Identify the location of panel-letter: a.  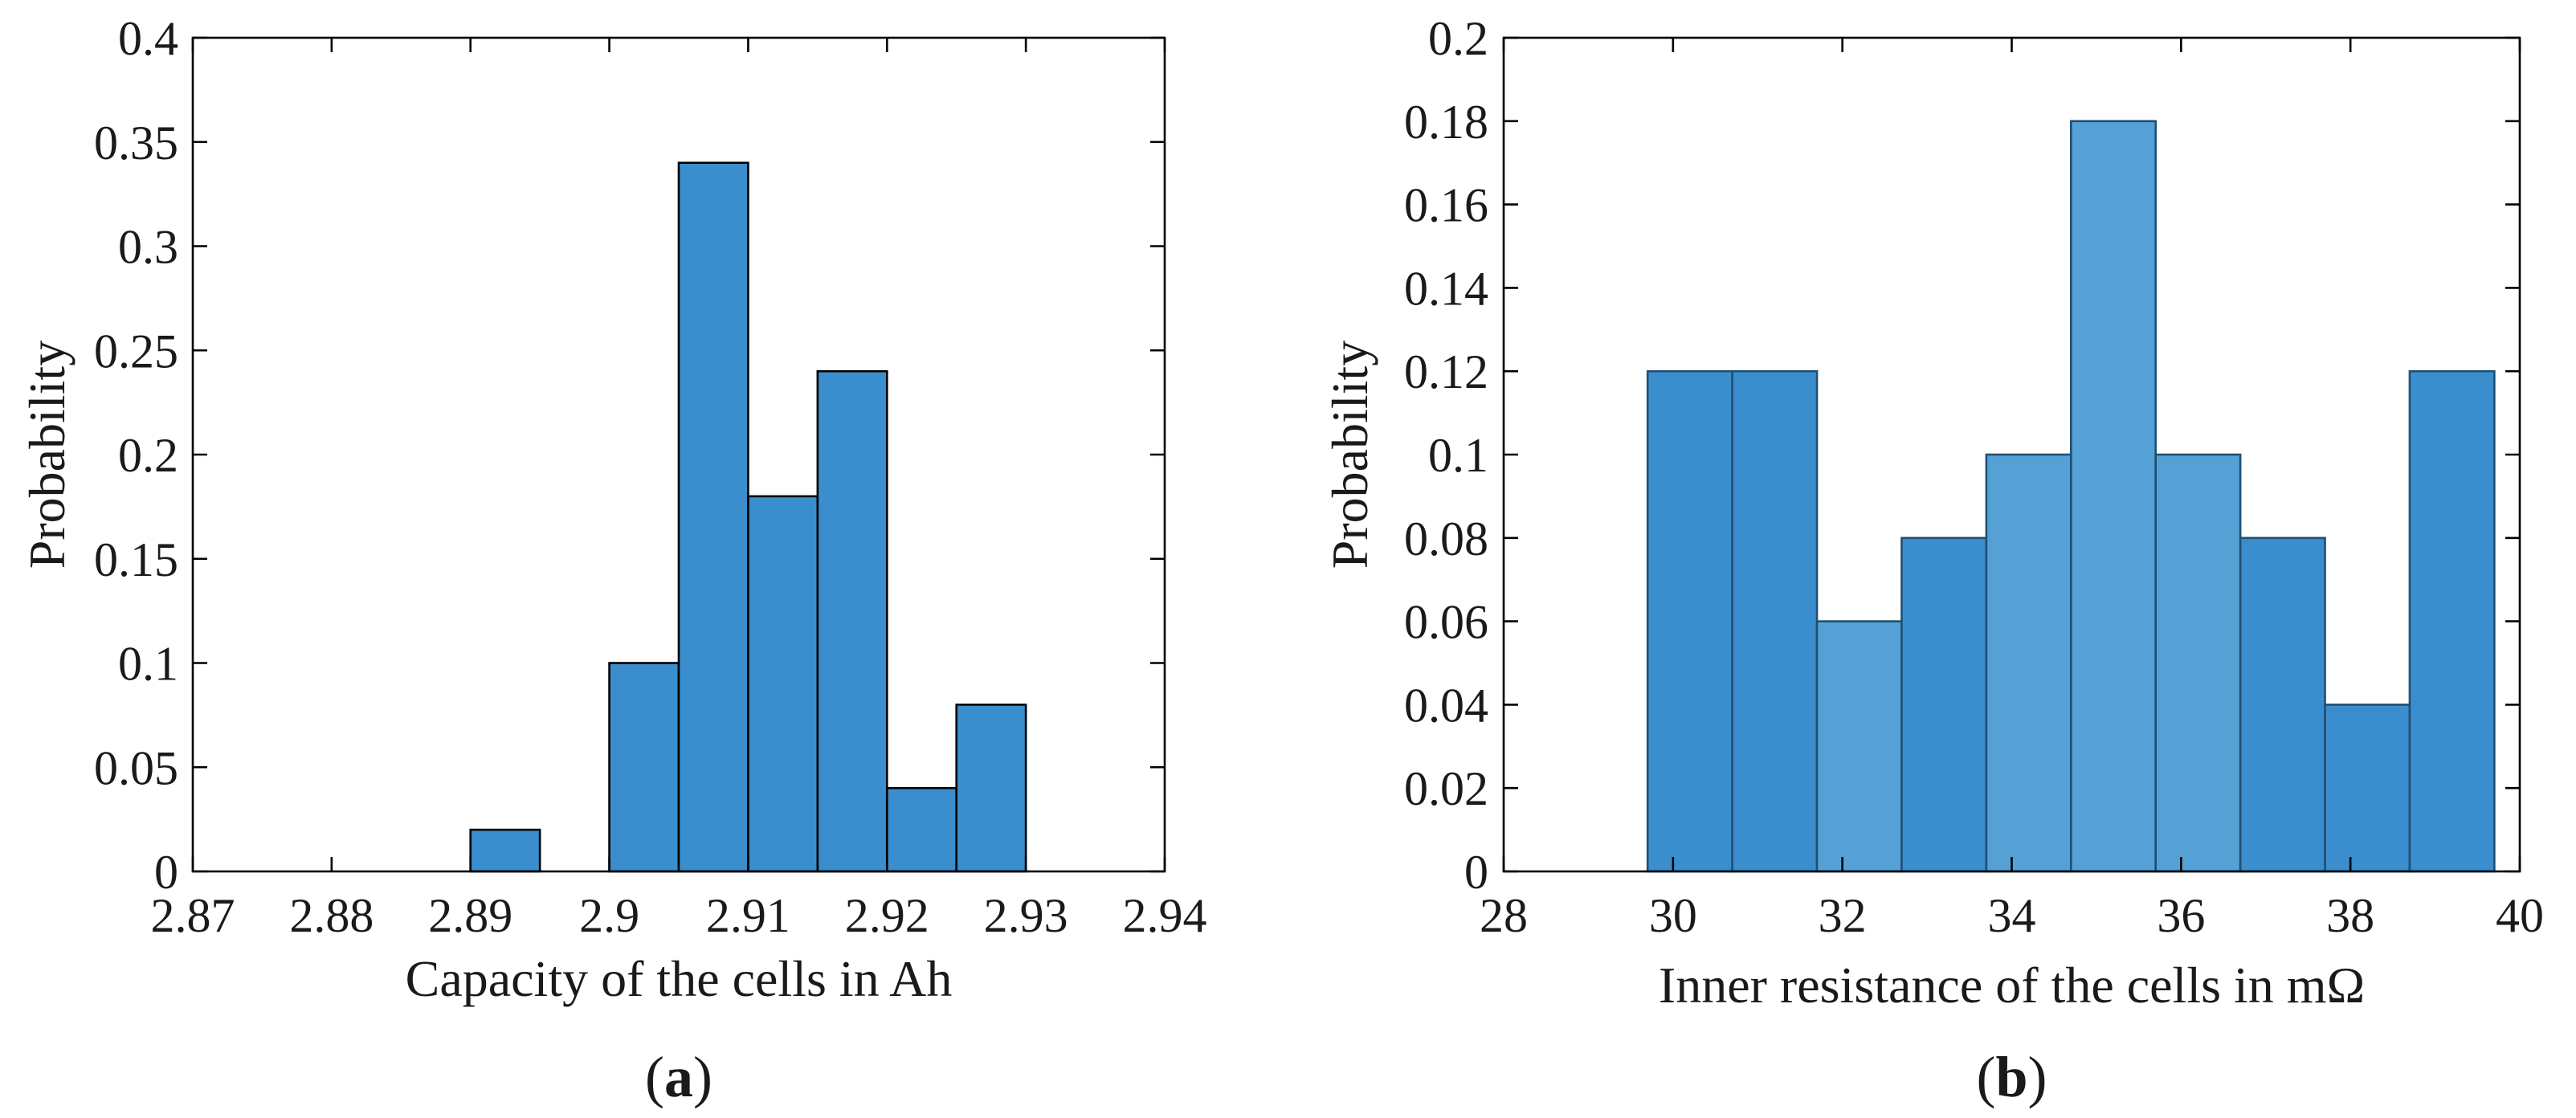
(678, 1077).